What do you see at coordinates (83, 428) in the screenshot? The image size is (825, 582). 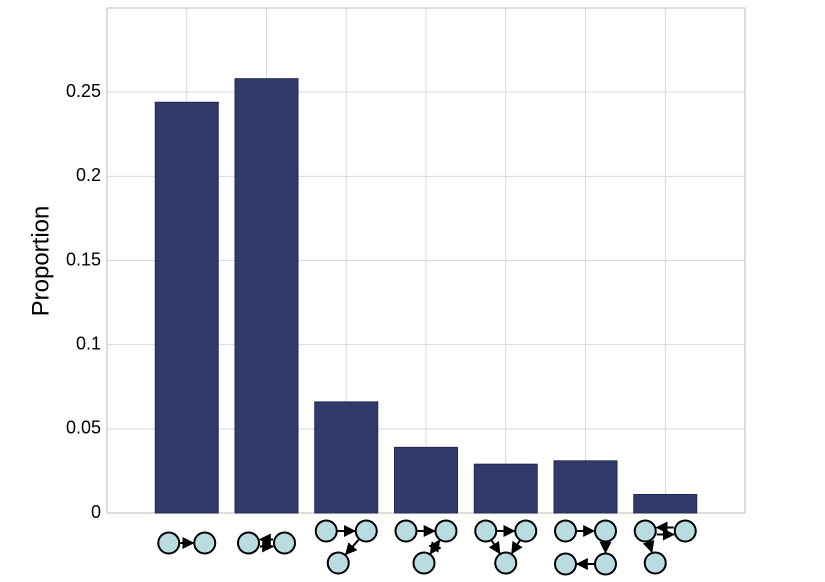 I see `y-tick-label: 0.05` at bounding box center [83, 428].